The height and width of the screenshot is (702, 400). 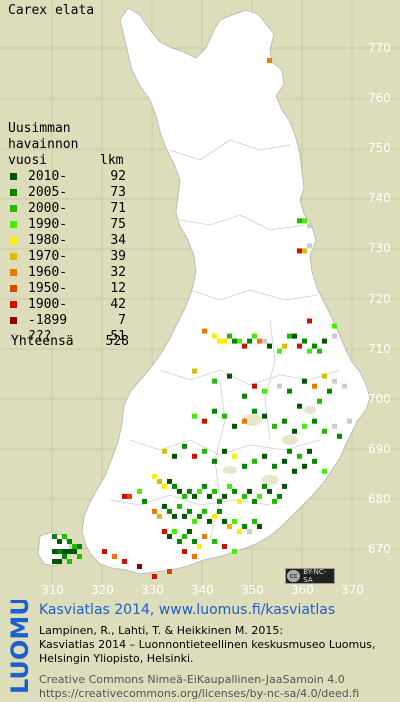 I want to click on legend-count: 34, so click(x=118, y=240).